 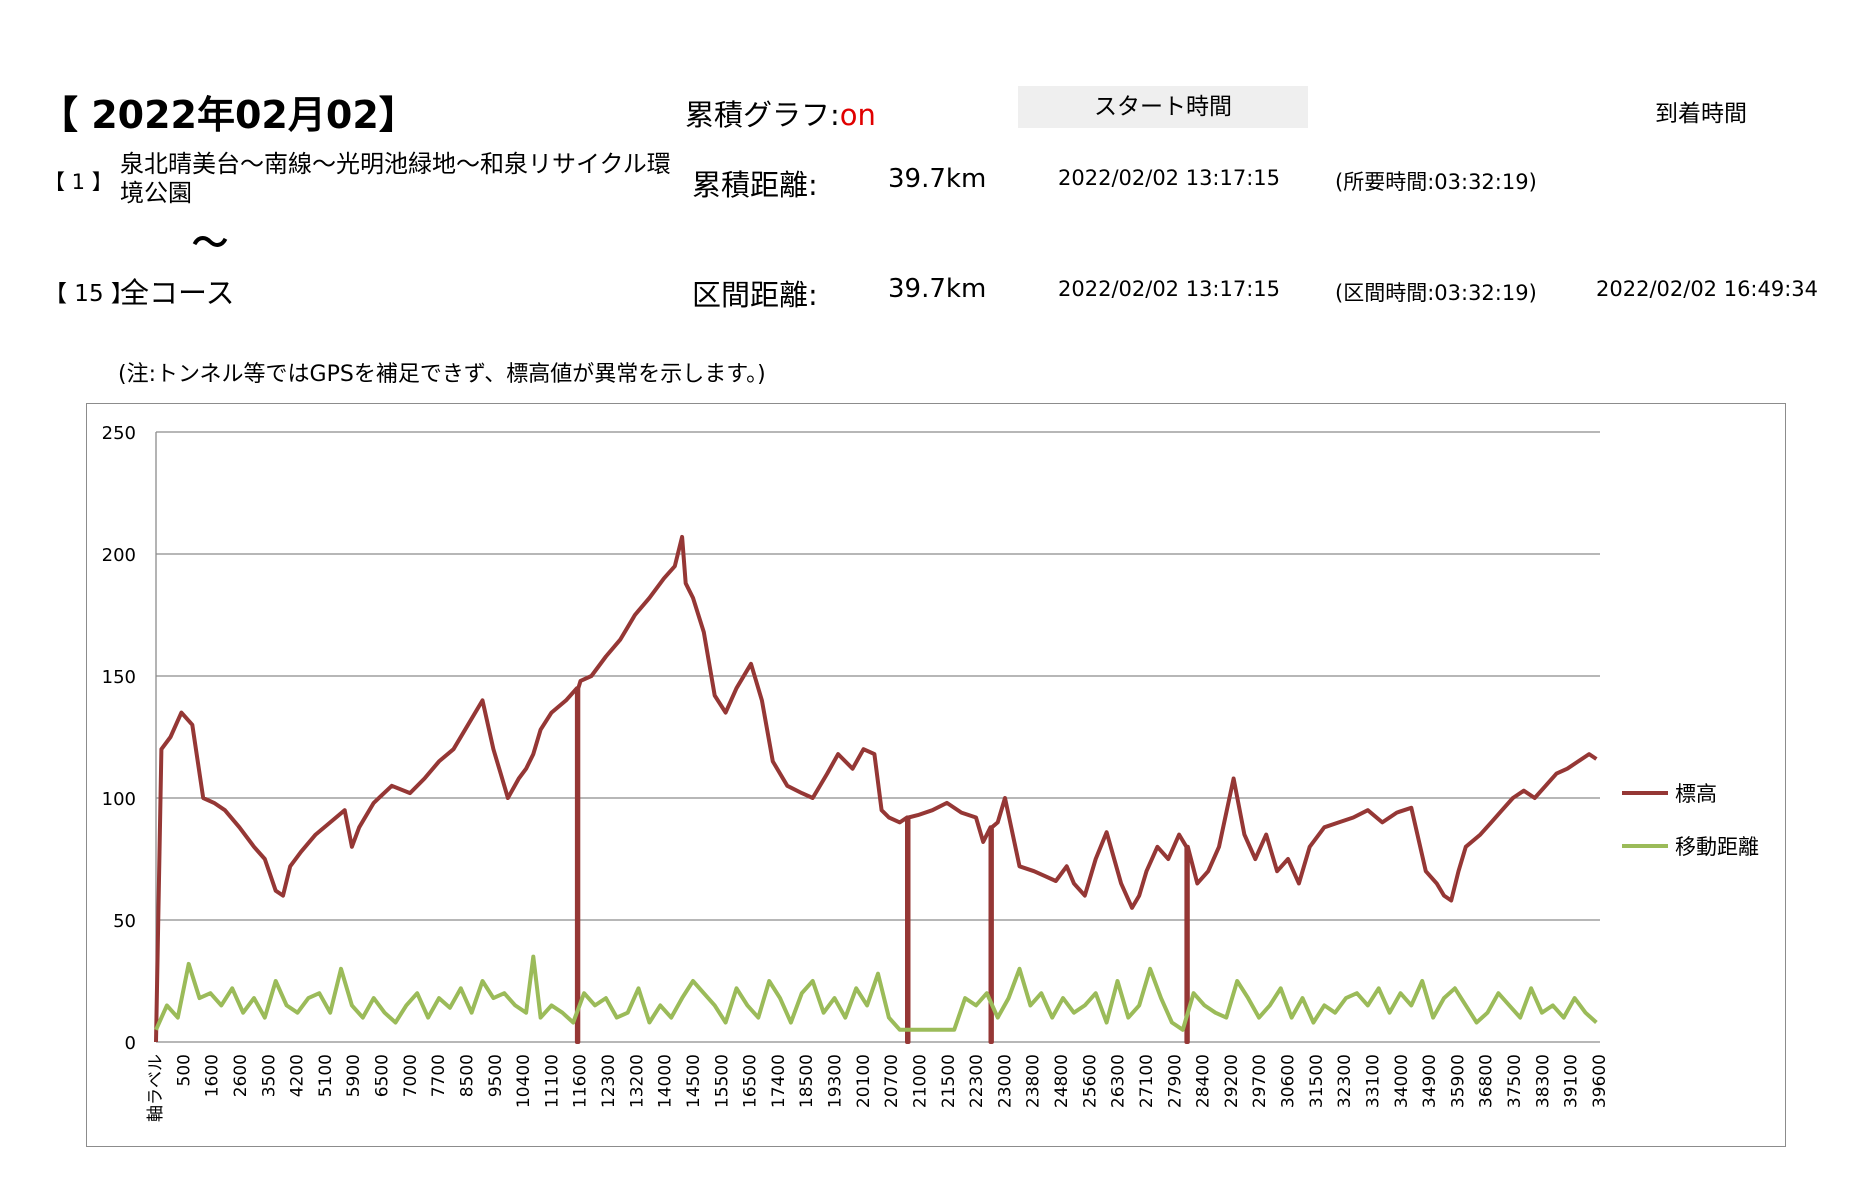 What do you see at coordinates (89, 294) in the screenshot?
I see `route-end-index: 【 15 】` at bounding box center [89, 294].